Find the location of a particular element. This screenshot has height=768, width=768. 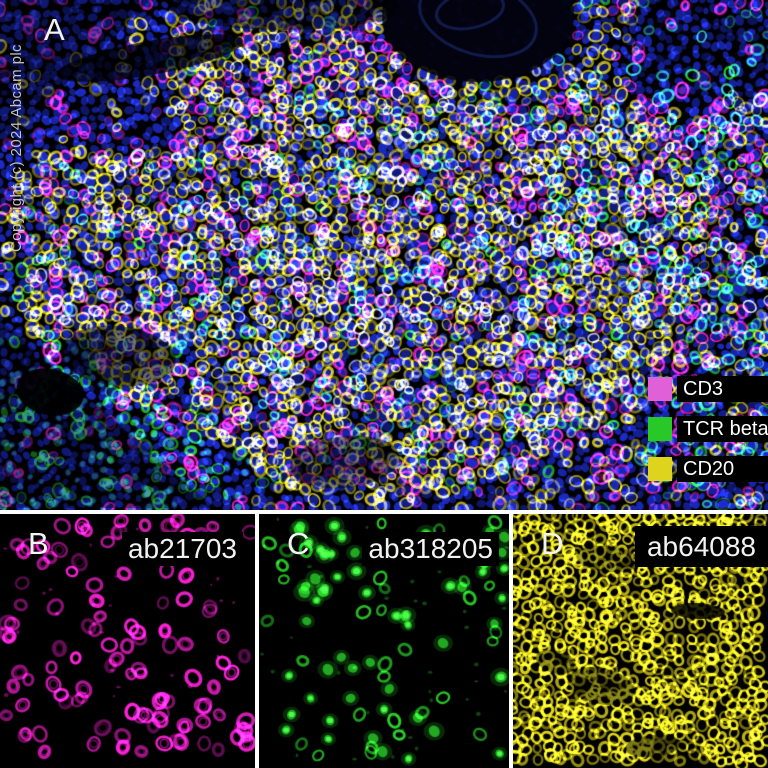

tcr-beta-label: TCR beta is located at coordinates (722, 429).